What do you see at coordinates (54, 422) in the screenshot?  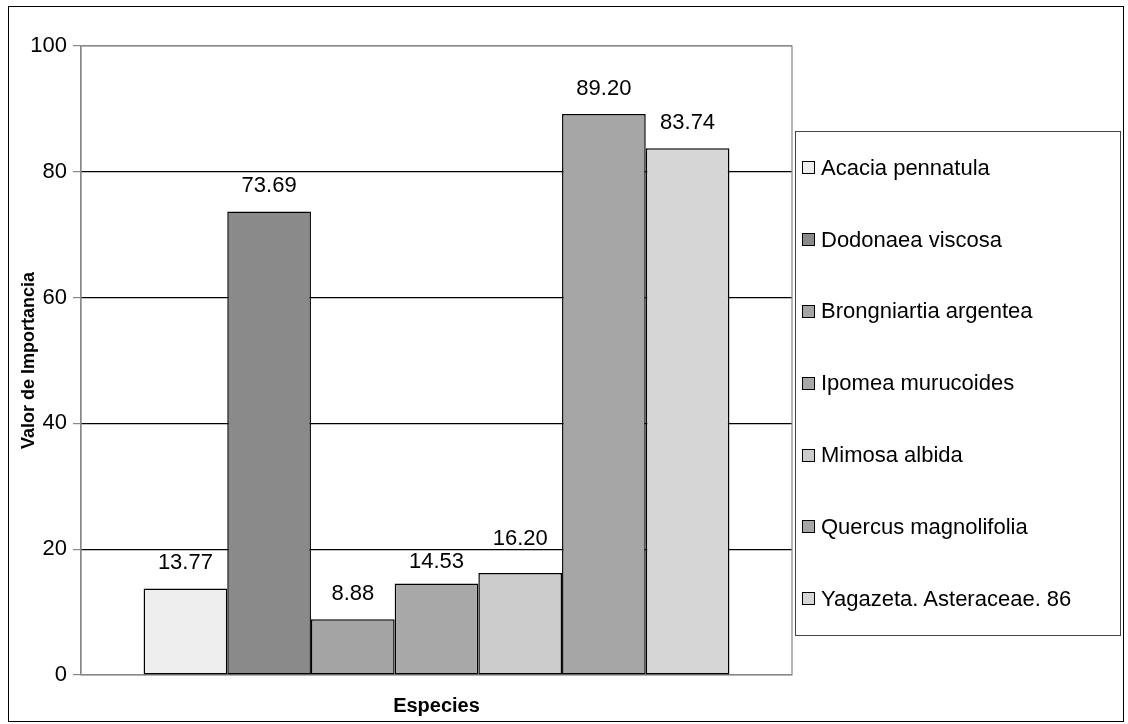 I see `y-tick-label: 40` at bounding box center [54, 422].